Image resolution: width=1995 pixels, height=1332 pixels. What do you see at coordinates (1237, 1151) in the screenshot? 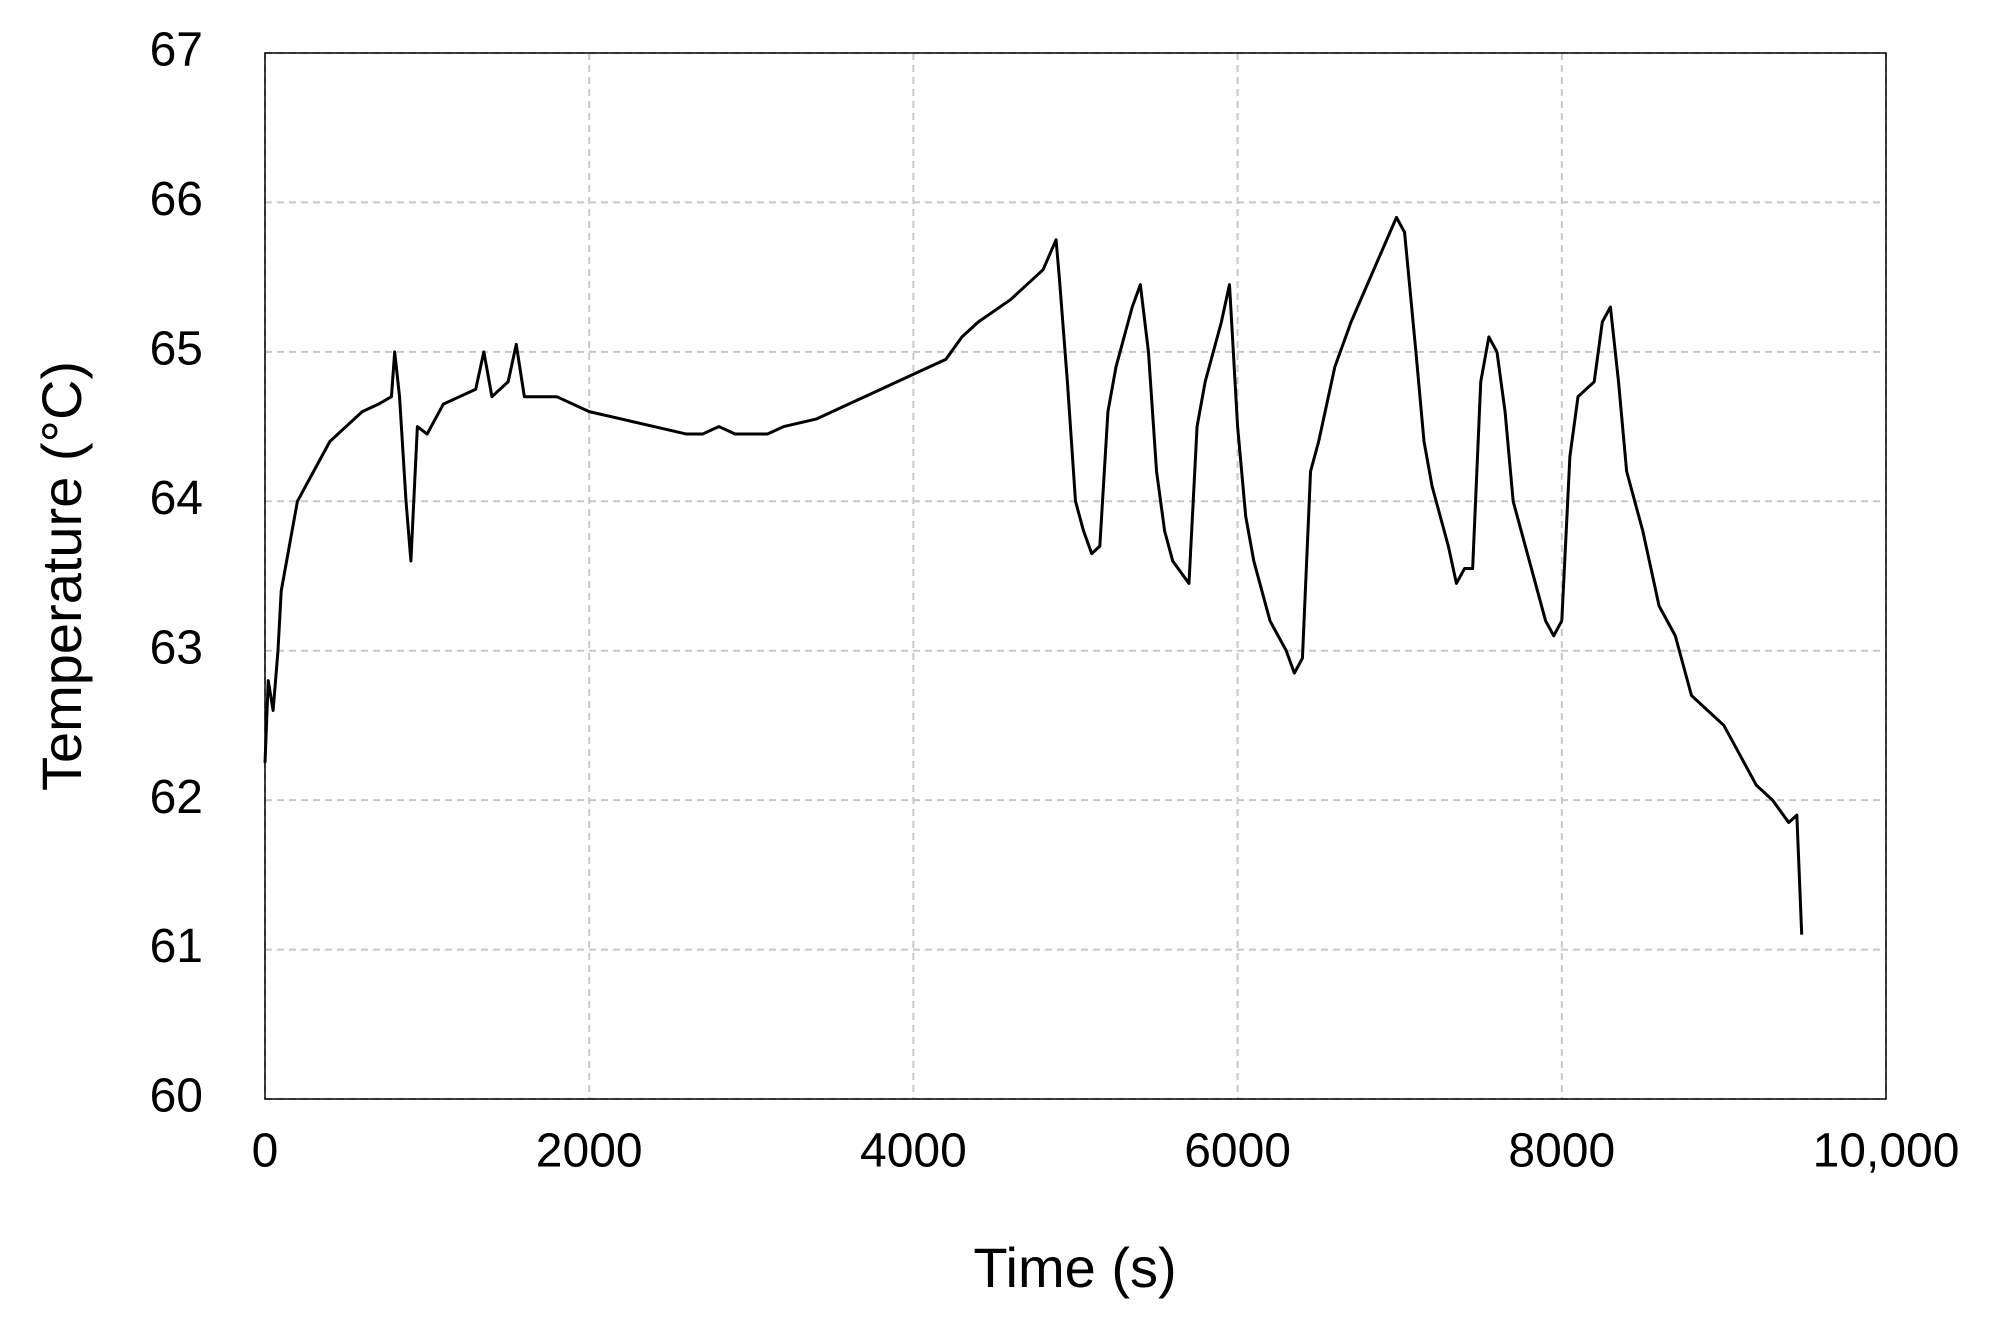
I see `x-tick-label: 6000` at bounding box center [1237, 1151].